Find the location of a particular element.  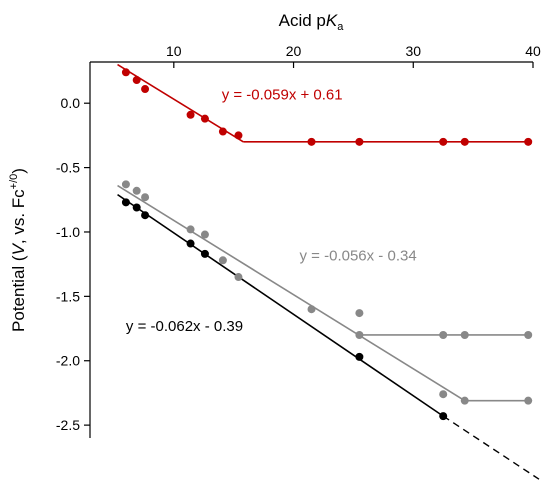

y-tick-label: -2.5 is located at coordinates (68, 425).